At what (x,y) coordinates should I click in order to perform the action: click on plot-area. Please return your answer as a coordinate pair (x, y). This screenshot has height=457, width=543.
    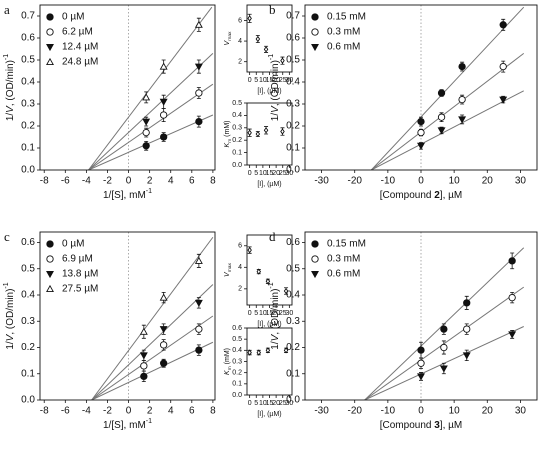
    Looking at the image, I should click on (447, 87).